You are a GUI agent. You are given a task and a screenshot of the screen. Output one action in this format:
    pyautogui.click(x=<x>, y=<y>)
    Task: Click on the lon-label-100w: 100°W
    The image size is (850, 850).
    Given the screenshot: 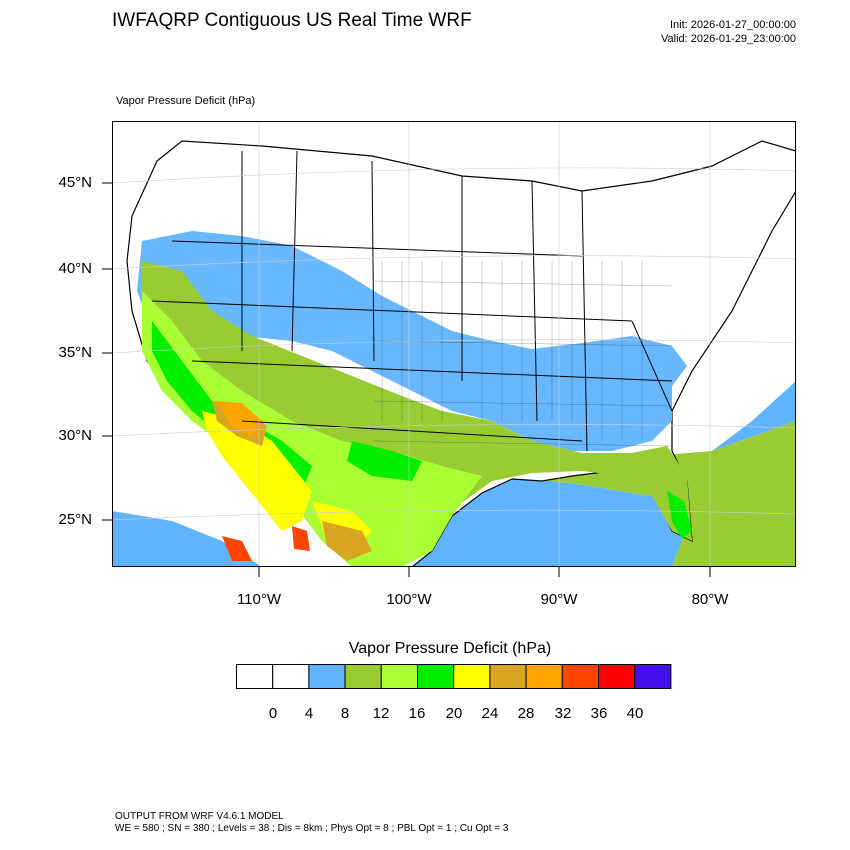 What is the action you would take?
    pyautogui.click(x=409, y=599)
    